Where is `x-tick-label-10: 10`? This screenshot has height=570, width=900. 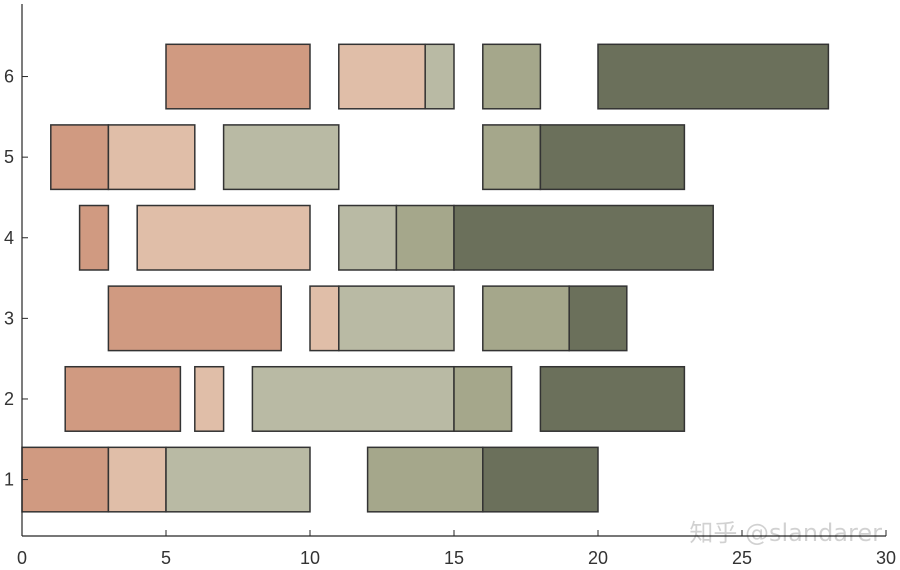 x-tick-label-10: 10 is located at coordinates (310, 558).